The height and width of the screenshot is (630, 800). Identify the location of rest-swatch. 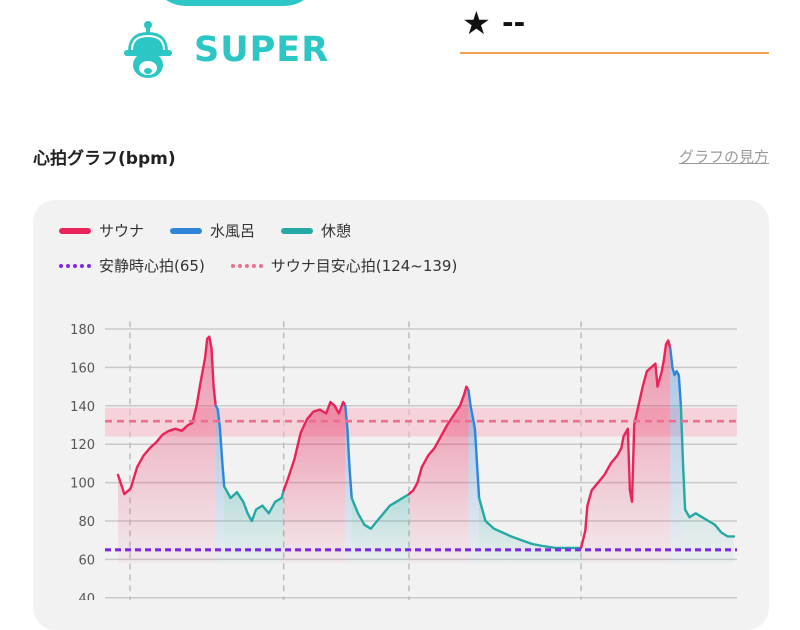
(297, 230).